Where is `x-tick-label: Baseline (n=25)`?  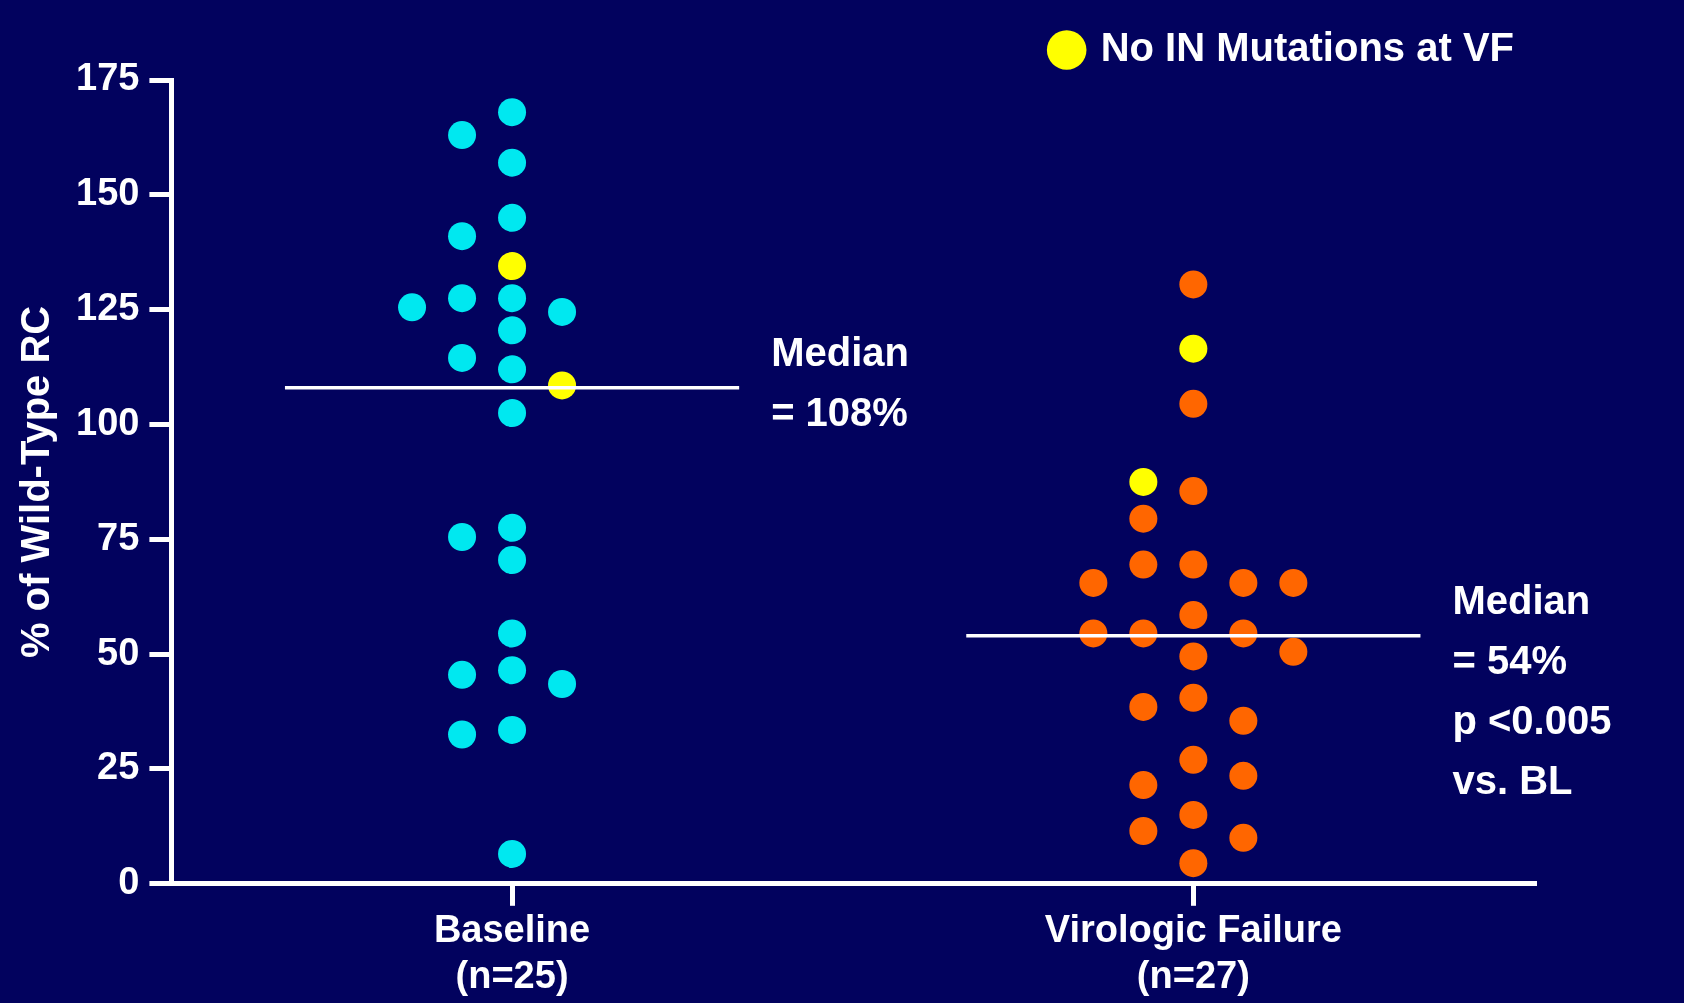 x-tick-label: Baseline (n=25) is located at coordinates (512, 952).